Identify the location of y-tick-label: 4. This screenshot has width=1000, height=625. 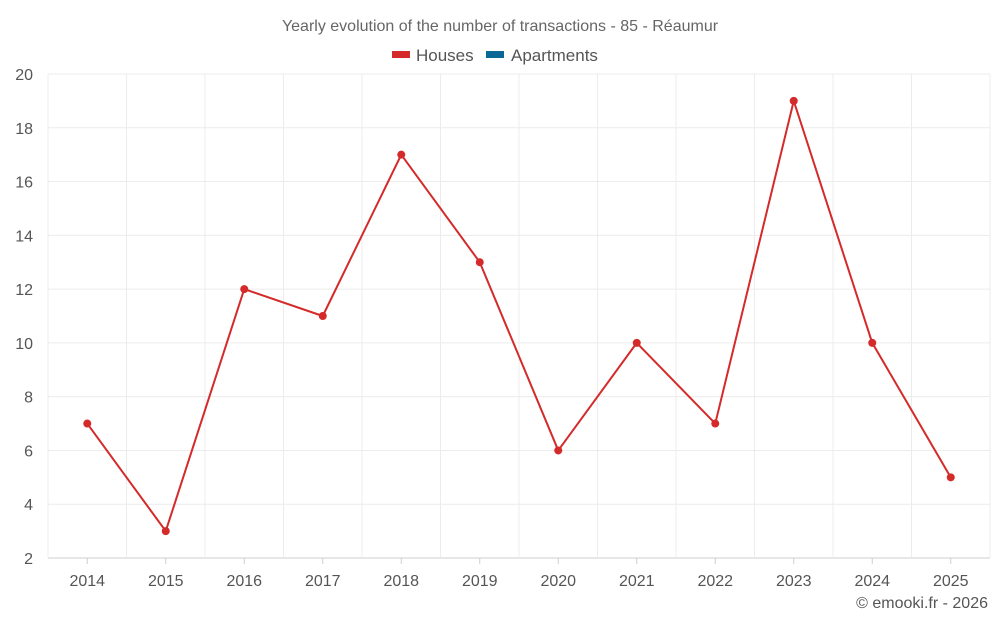
(28, 505).